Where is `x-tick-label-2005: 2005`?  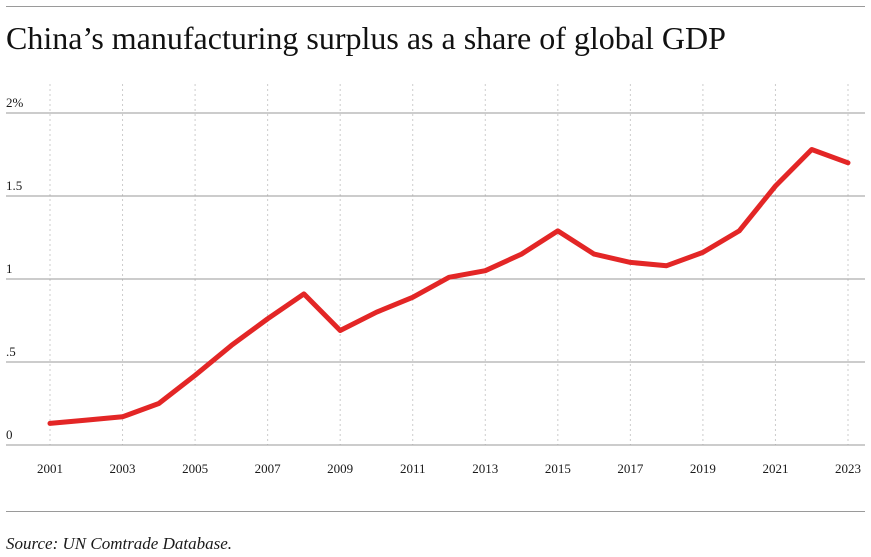
x-tick-label-2005: 2005 is located at coordinates (195, 468).